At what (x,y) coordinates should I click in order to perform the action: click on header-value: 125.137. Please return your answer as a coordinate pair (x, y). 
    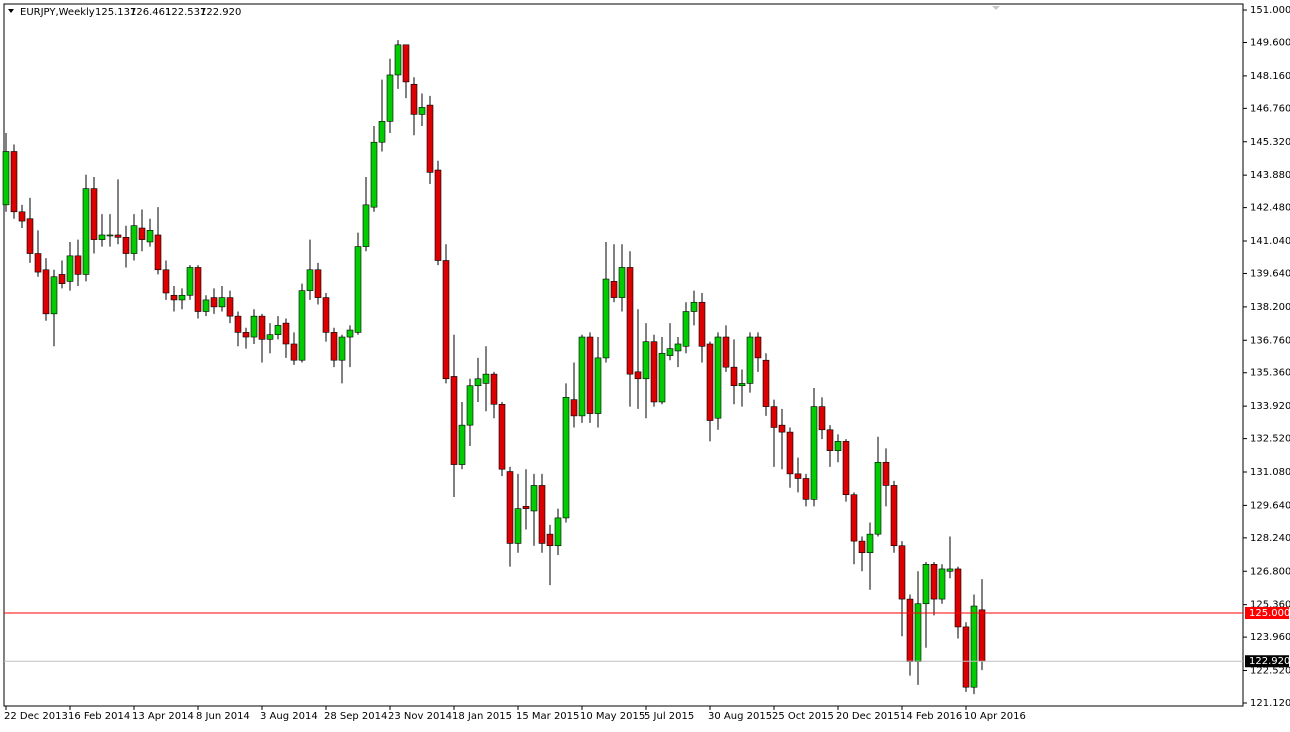
    Looking at the image, I should click on (115, 12).